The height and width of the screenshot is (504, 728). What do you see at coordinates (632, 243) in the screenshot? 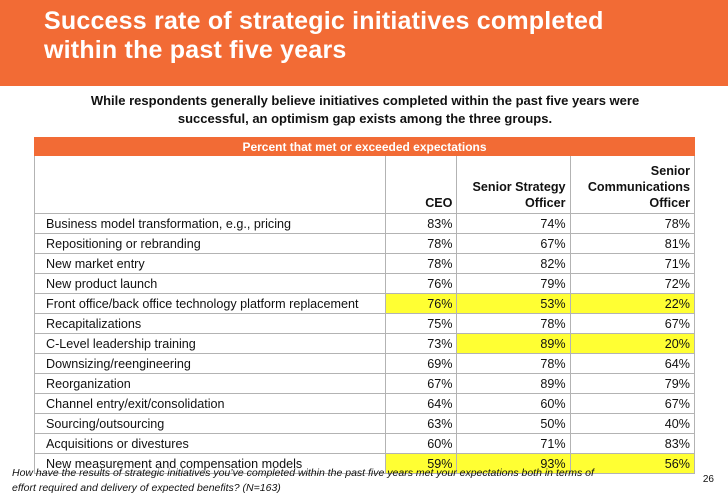
I see `cell-sco: 81%` at bounding box center [632, 243].